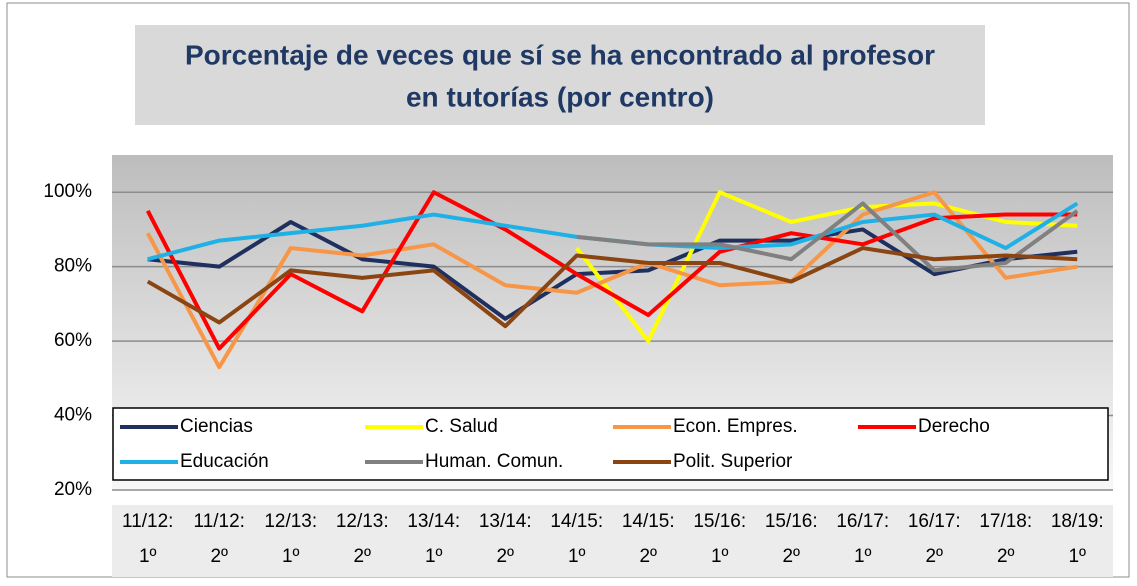  I want to click on x-tick-label: 14/15: 1º, so click(576, 539).